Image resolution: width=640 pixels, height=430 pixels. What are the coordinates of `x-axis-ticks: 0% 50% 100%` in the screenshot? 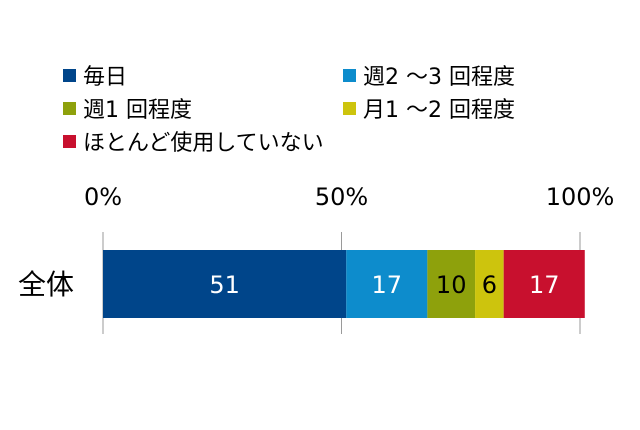 It's located at (349, 197).